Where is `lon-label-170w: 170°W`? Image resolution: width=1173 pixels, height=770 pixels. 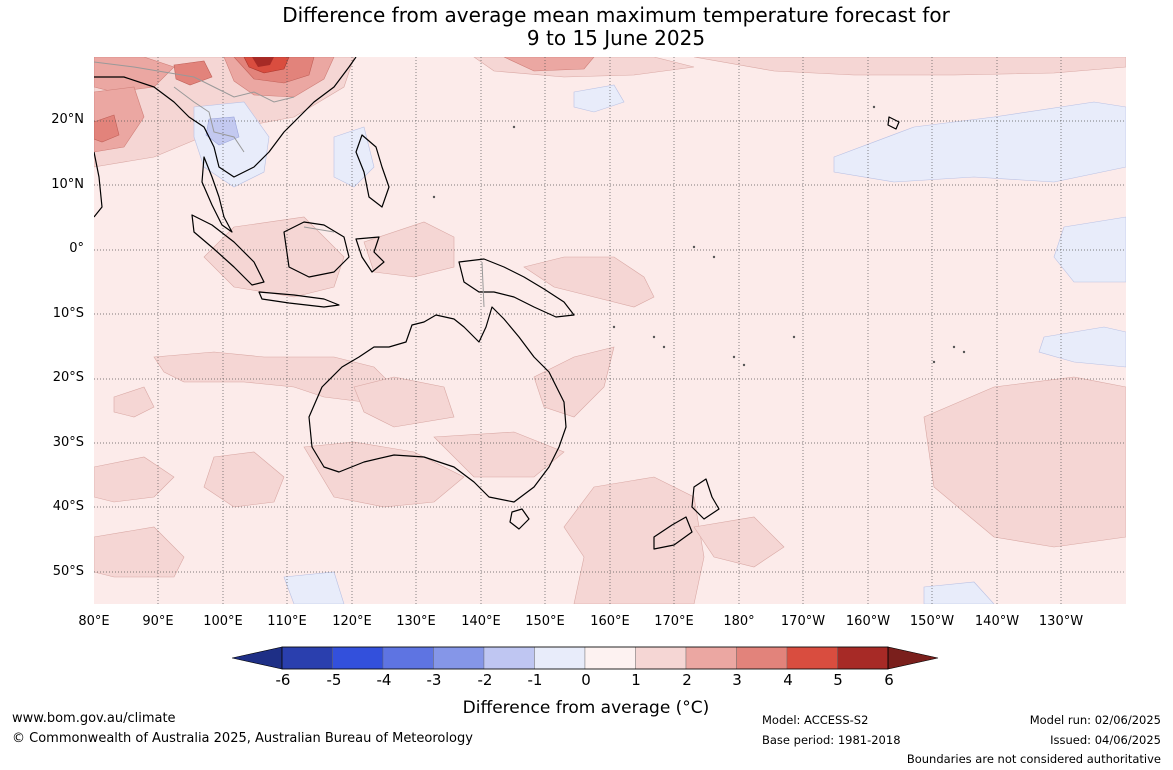 lon-label-170w: 170°W is located at coordinates (803, 621).